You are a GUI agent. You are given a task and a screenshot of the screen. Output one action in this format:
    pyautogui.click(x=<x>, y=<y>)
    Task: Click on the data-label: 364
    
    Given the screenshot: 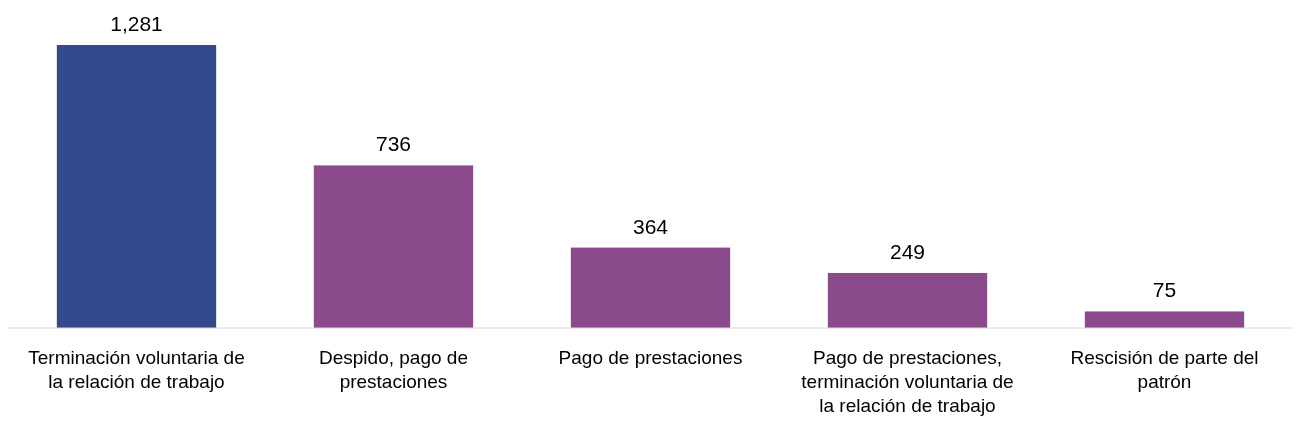 What is the action you would take?
    pyautogui.click(x=650, y=226)
    